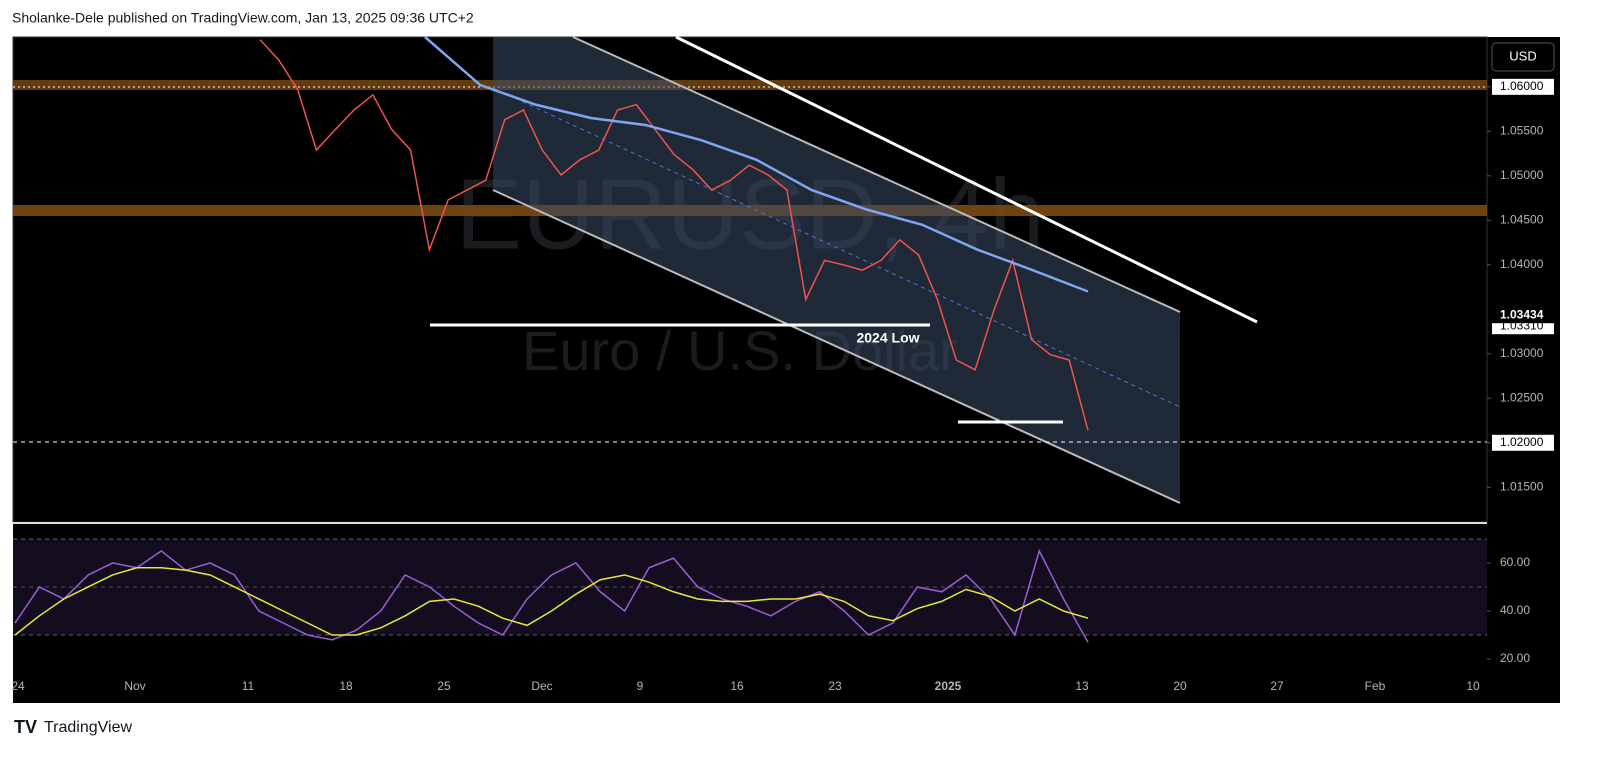  Describe the element at coordinates (835, 686) in the screenshot. I see `x-tick-label: 23` at that location.